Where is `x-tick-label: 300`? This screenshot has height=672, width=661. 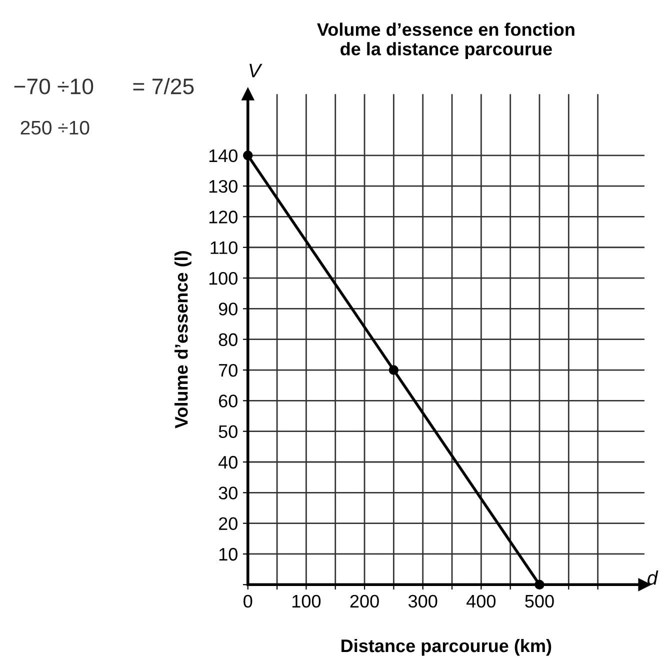 x-tick-label: 300 is located at coordinates (423, 601).